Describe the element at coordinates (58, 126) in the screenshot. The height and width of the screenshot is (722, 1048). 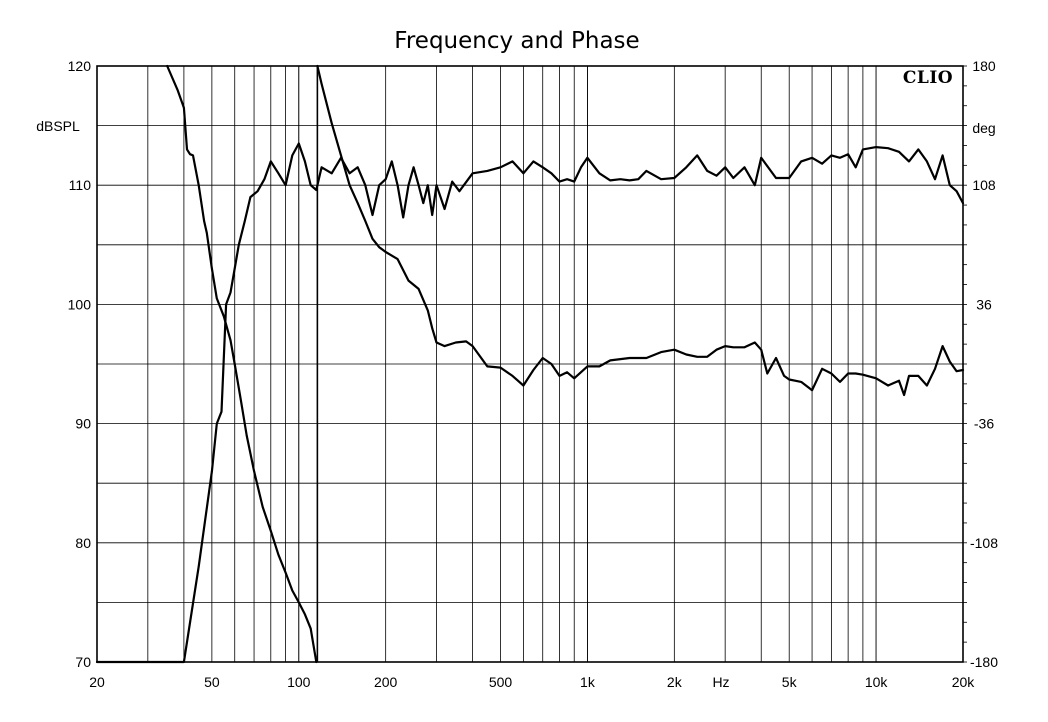
I see `y-left-axis-label: dBSPL` at that location.